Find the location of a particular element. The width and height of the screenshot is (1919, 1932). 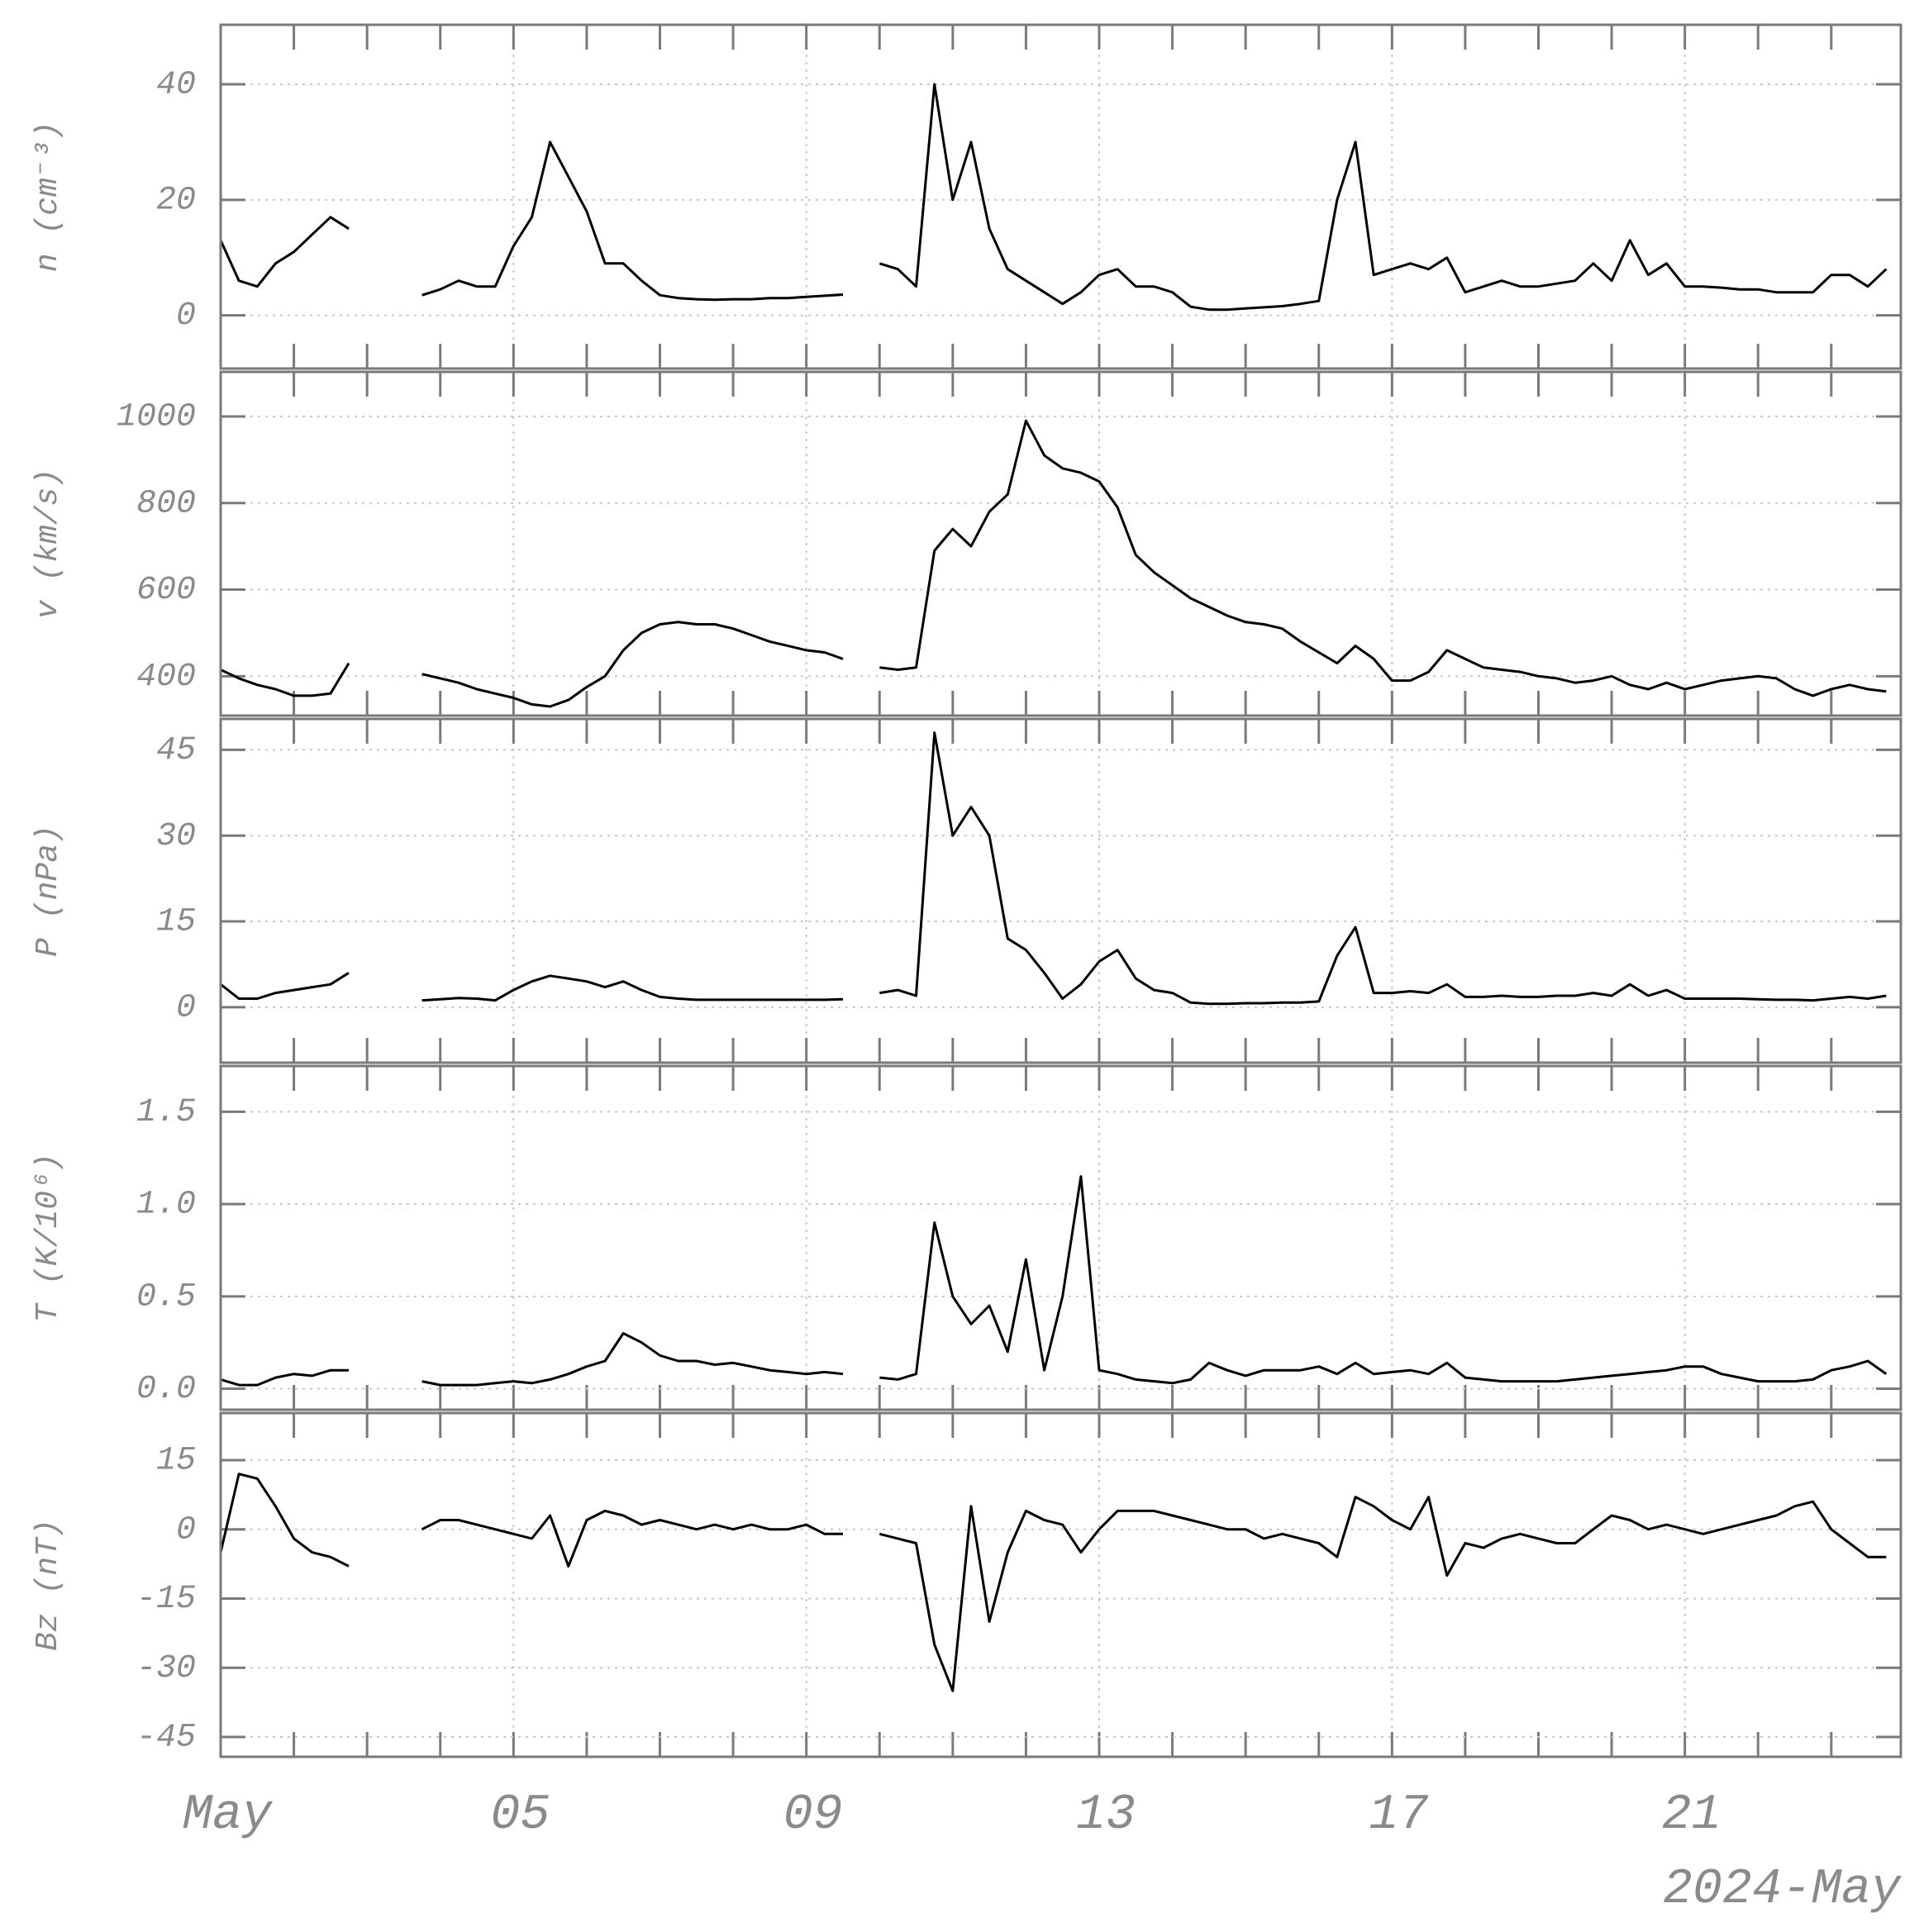

y-tick-label: 0.0 is located at coordinates (166, 1389).